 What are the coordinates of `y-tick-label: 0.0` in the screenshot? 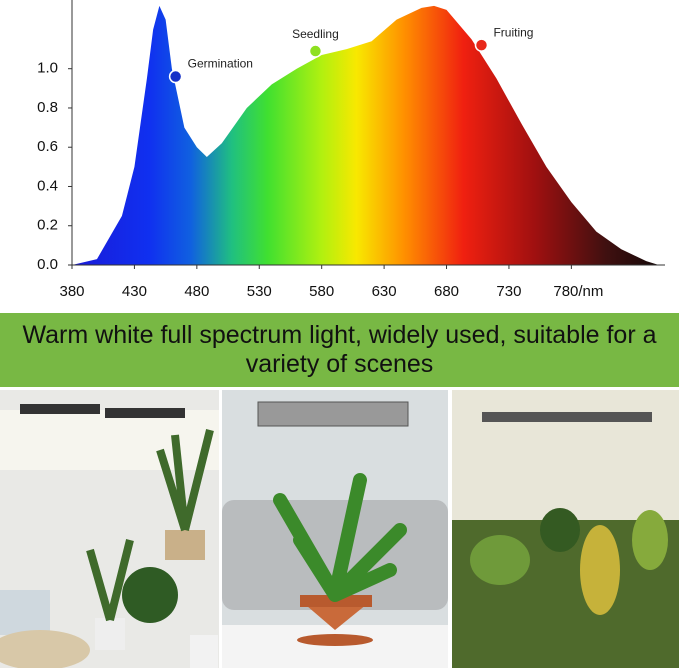 It's located at (47, 264).